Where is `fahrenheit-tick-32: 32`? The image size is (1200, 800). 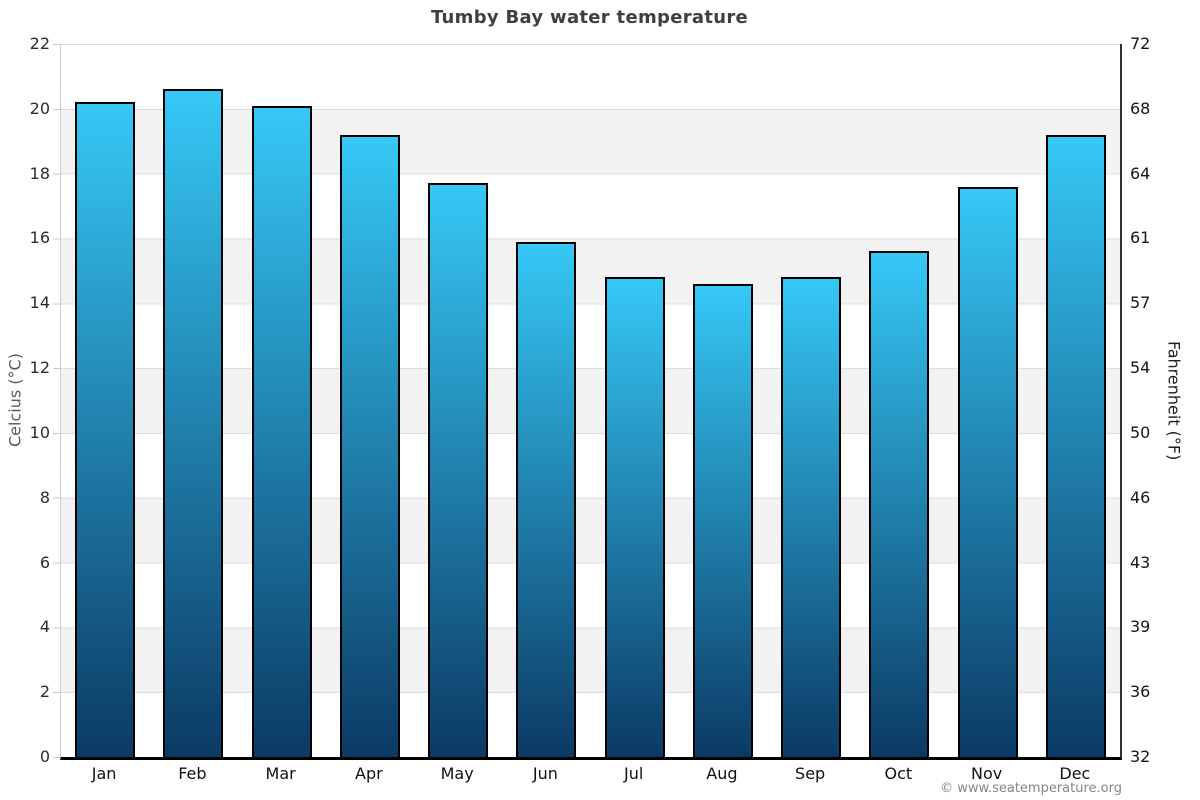 fahrenheit-tick-32: 32 is located at coordinates (1140, 756).